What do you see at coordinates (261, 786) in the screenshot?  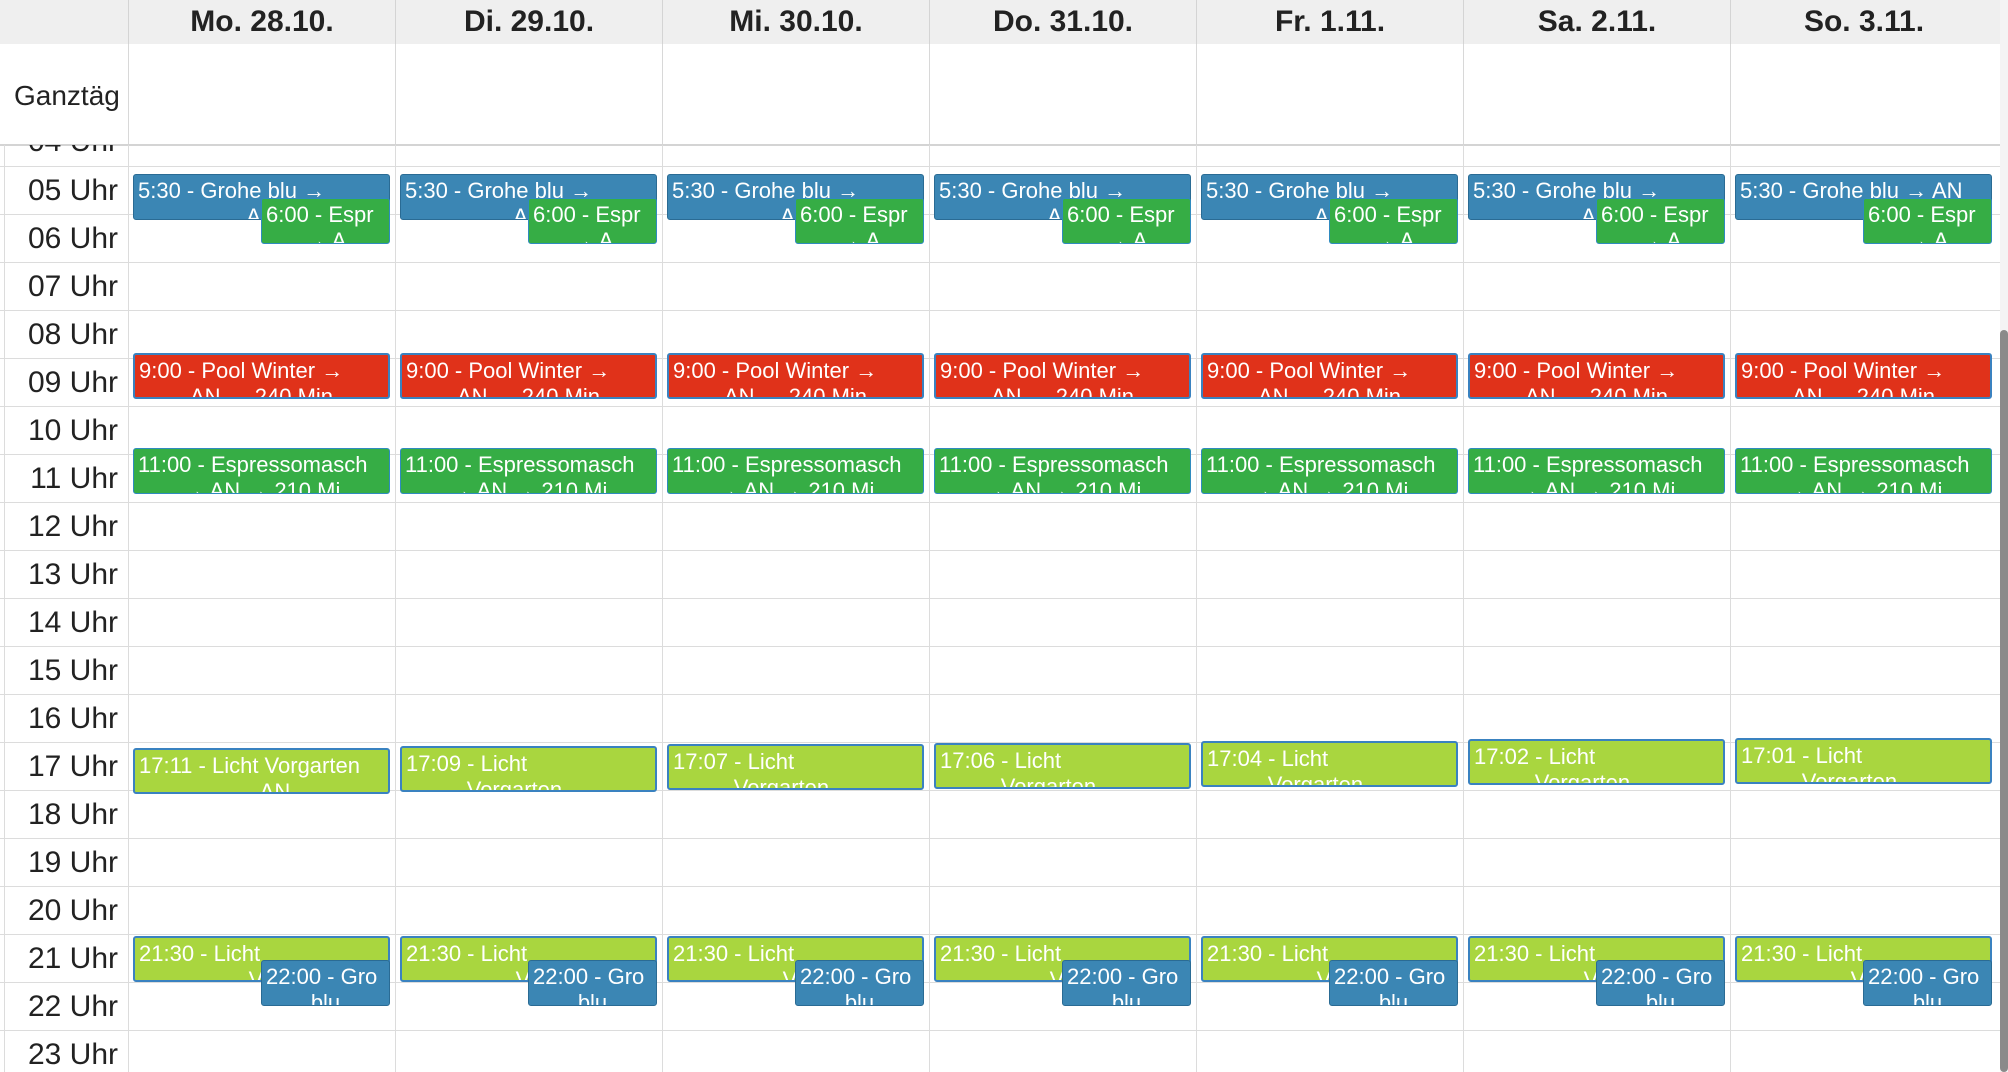 I see `event-subtitle: → AN` at bounding box center [261, 786].